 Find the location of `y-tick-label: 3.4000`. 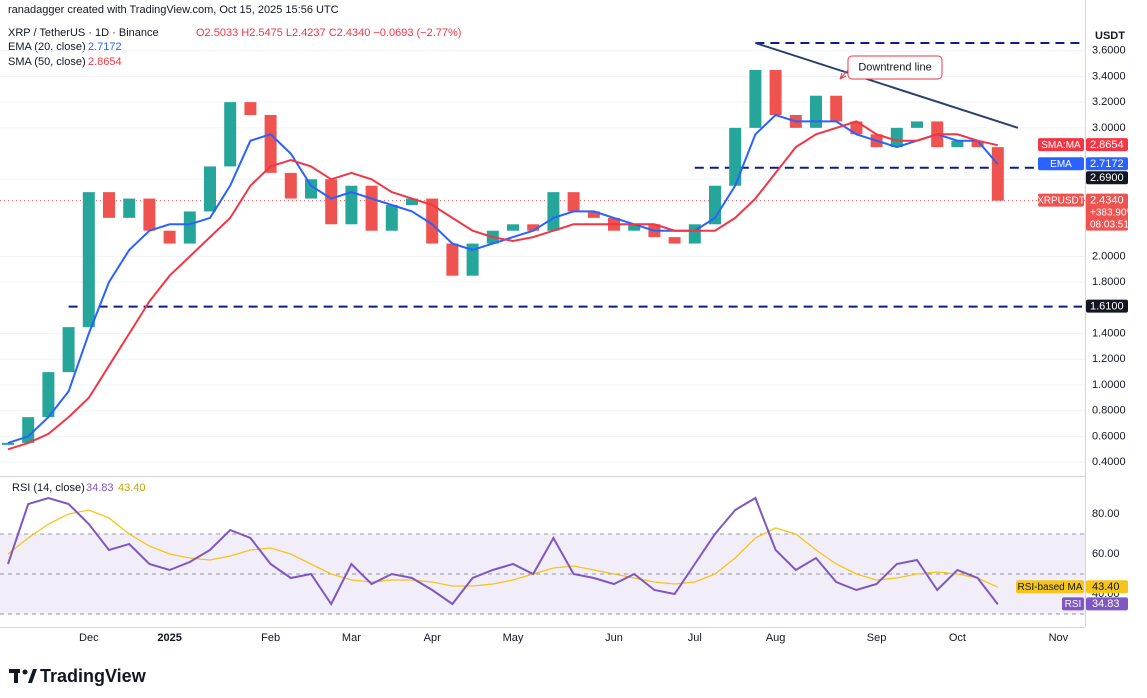

y-tick-label: 3.4000 is located at coordinates (1109, 76).